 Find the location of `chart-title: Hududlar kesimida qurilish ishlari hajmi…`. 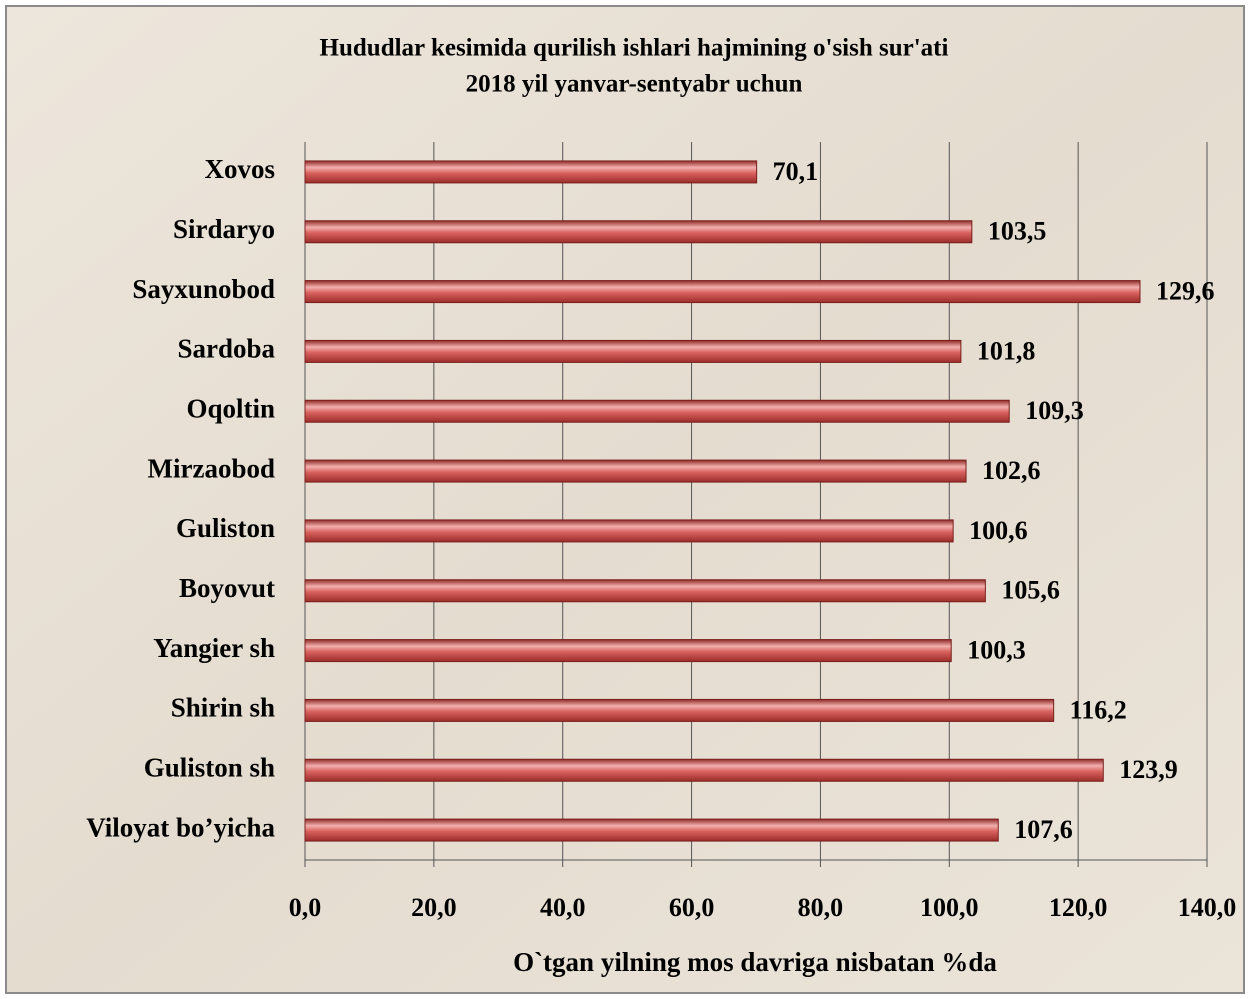

chart-title: Hududlar kesimida qurilish ishlari hajmi… is located at coordinates (634, 48).